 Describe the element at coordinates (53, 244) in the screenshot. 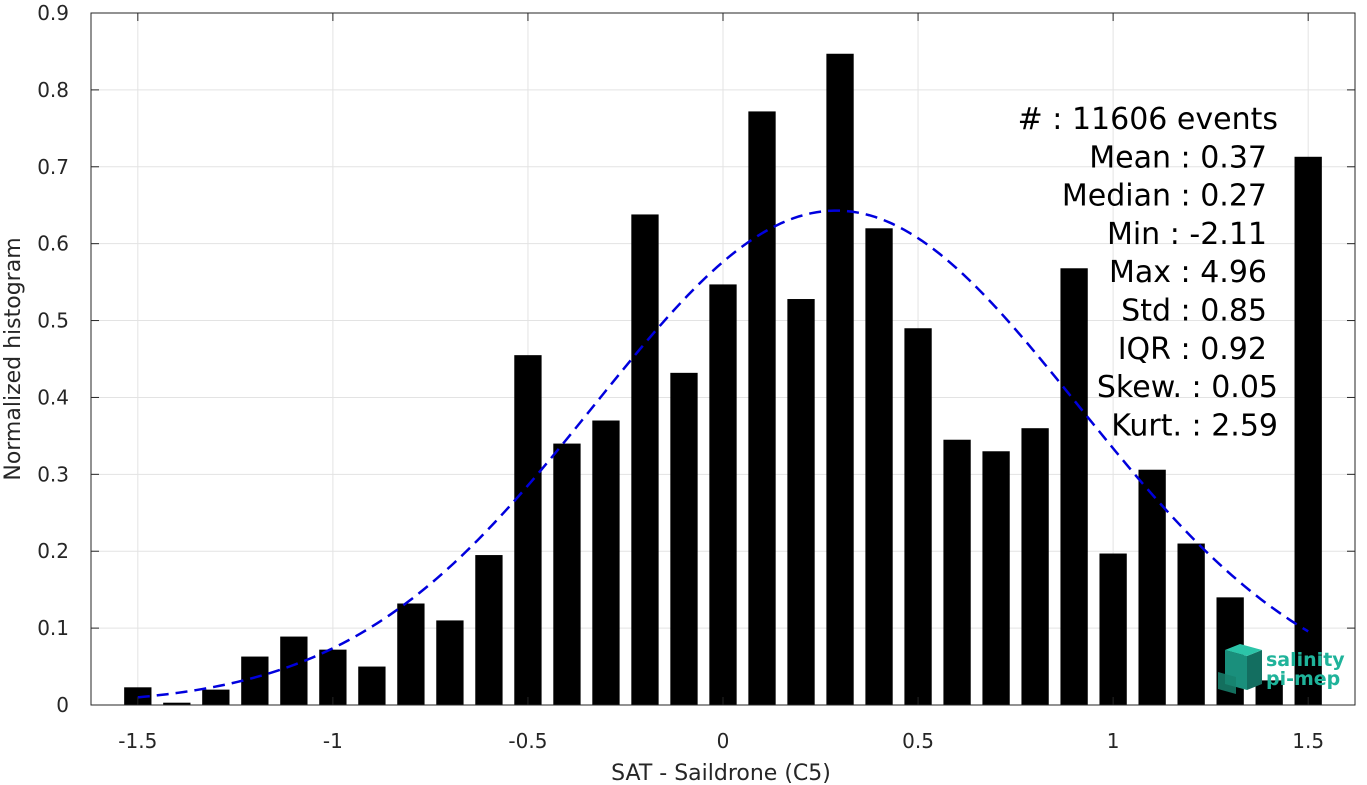

I see `y-tick-label: 0.6` at that location.